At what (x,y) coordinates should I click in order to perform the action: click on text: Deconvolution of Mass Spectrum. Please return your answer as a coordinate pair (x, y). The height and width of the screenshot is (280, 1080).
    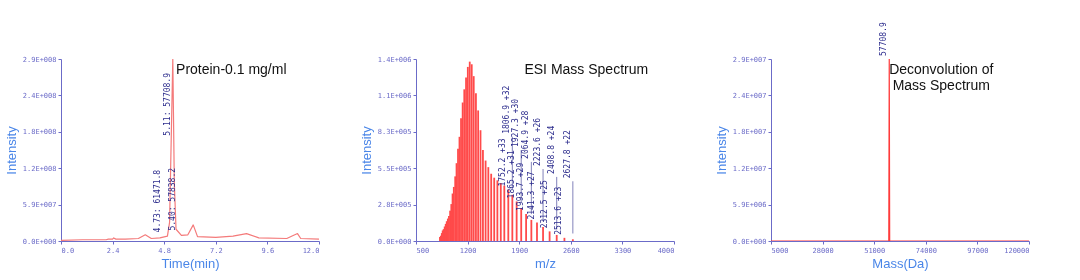
    Looking at the image, I should click on (941, 77).